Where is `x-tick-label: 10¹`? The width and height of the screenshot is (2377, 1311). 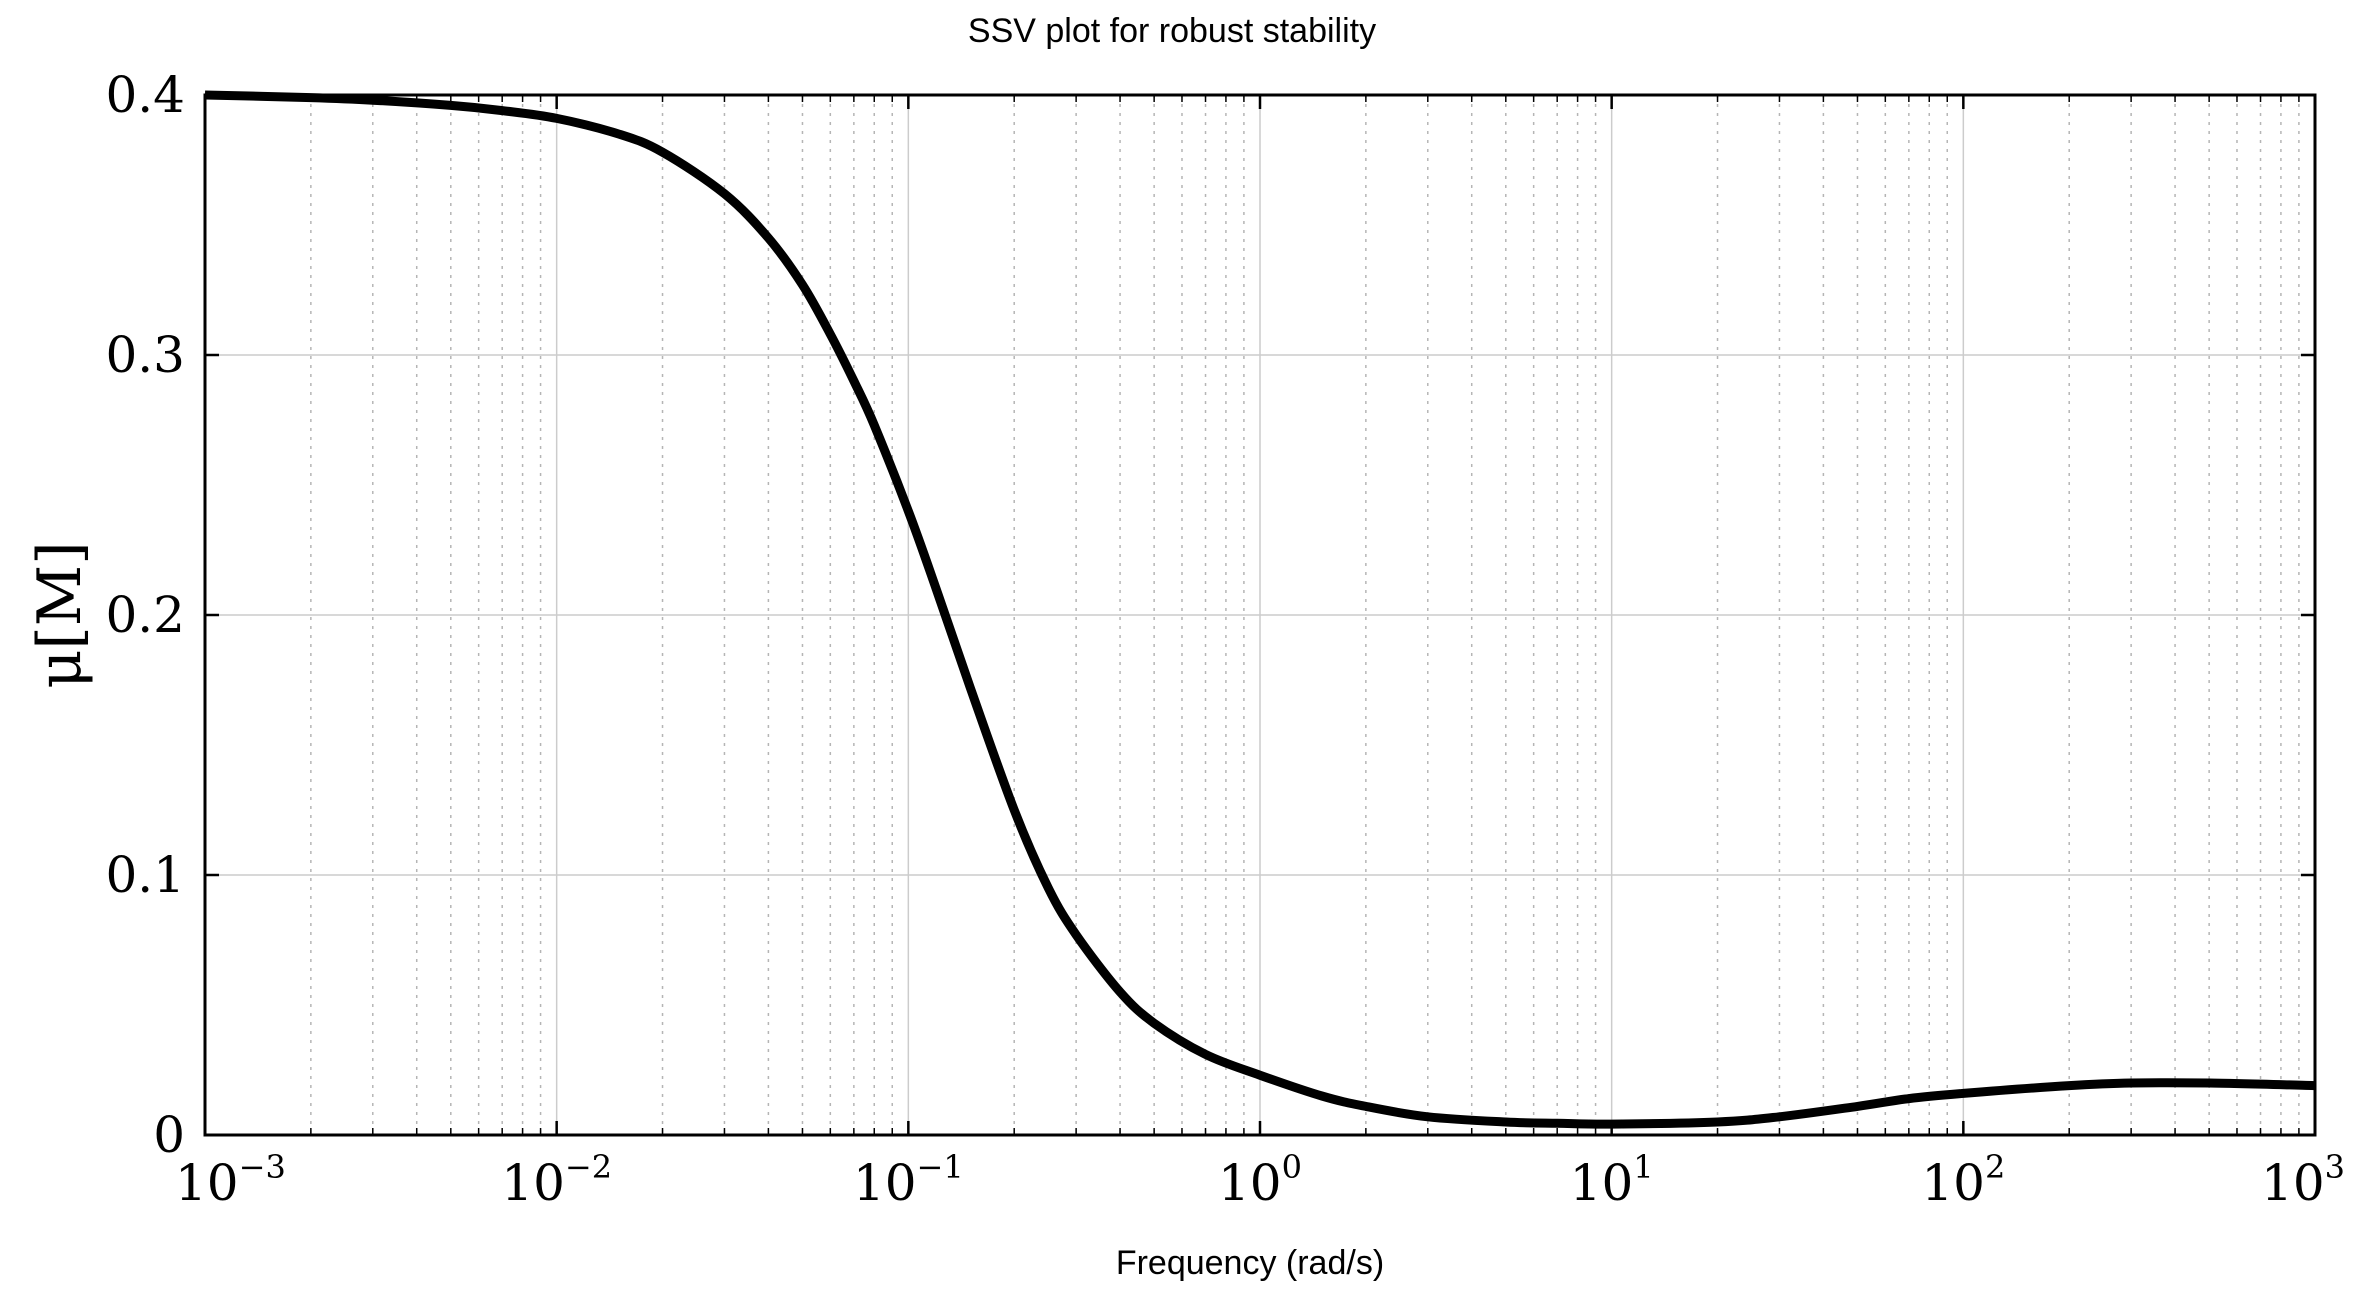 x-tick-label: 10¹ is located at coordinates (1612, 1180).